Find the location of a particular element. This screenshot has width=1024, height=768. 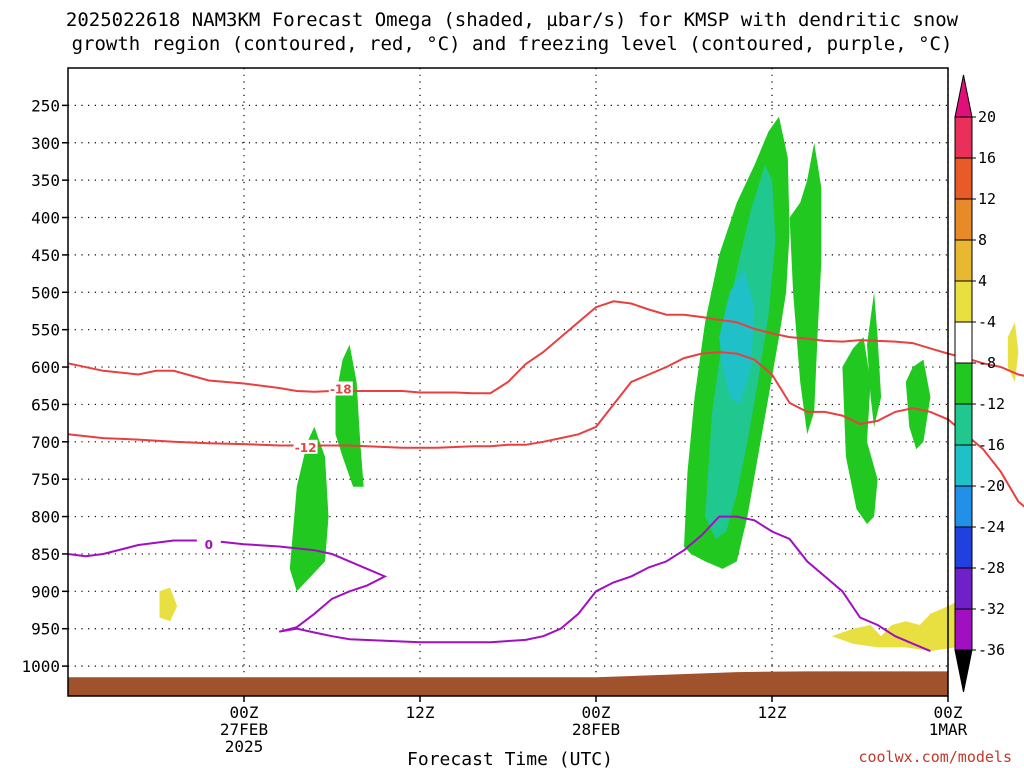

terrain is located at coordinates (508, 683).